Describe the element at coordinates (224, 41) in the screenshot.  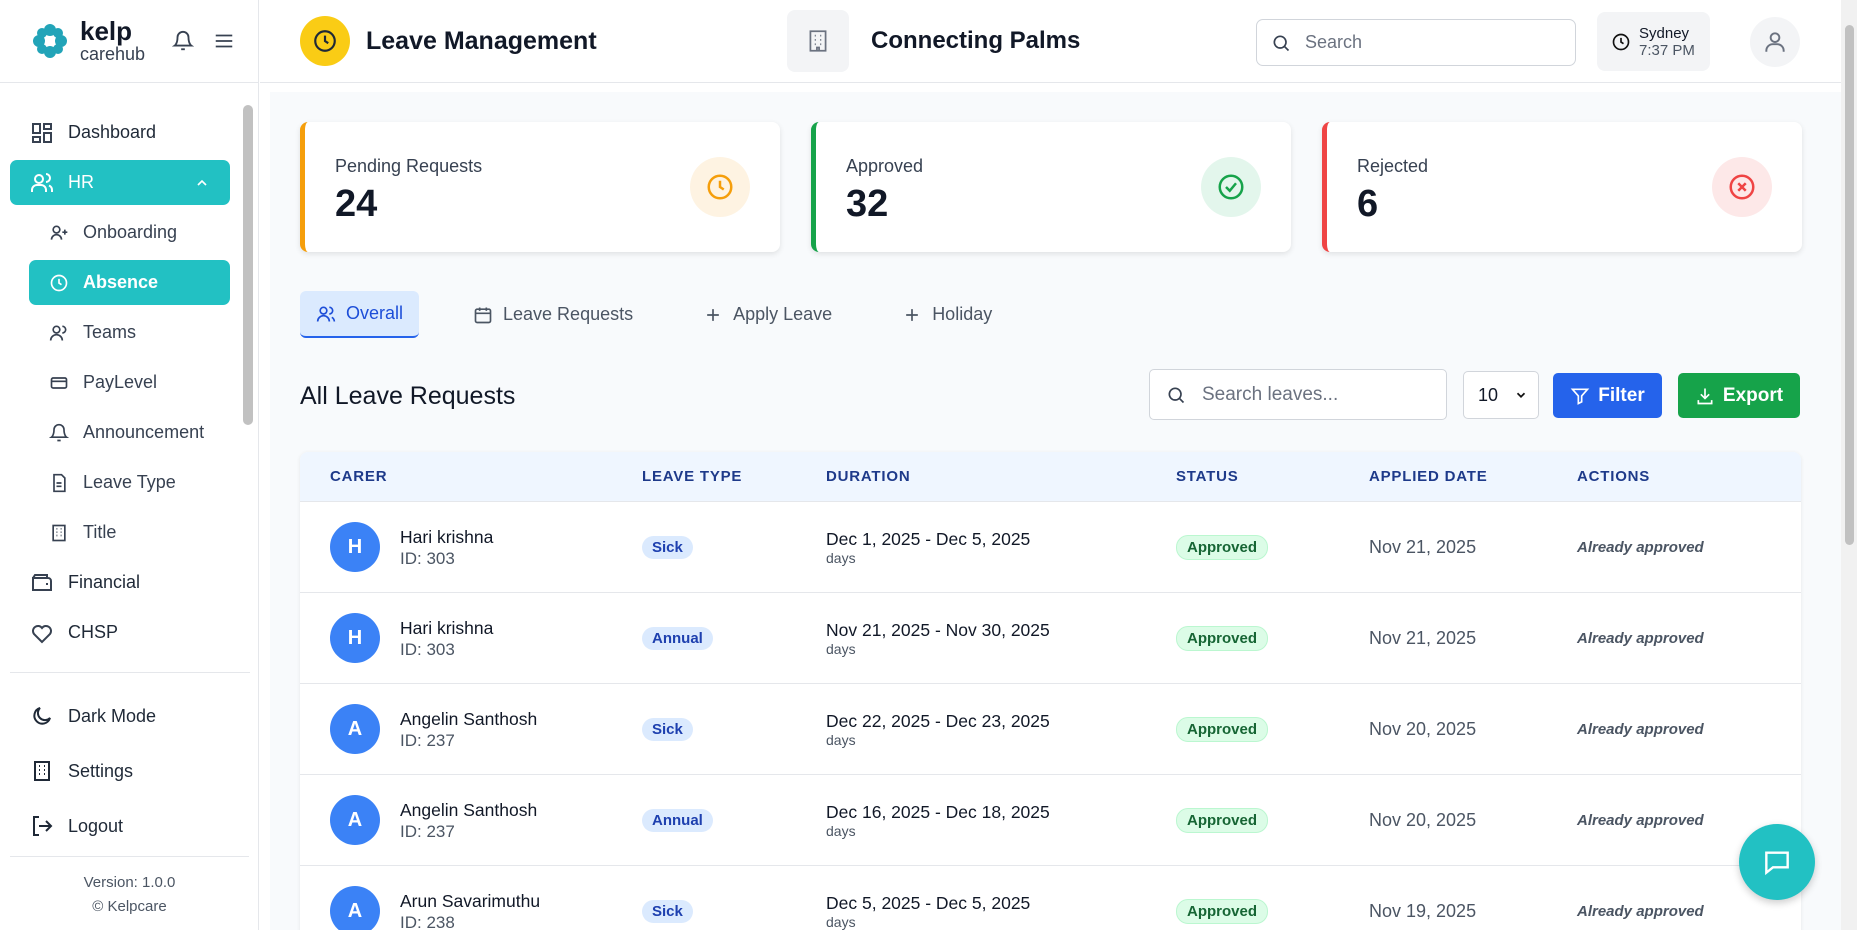
I see `menu-button` at that location.